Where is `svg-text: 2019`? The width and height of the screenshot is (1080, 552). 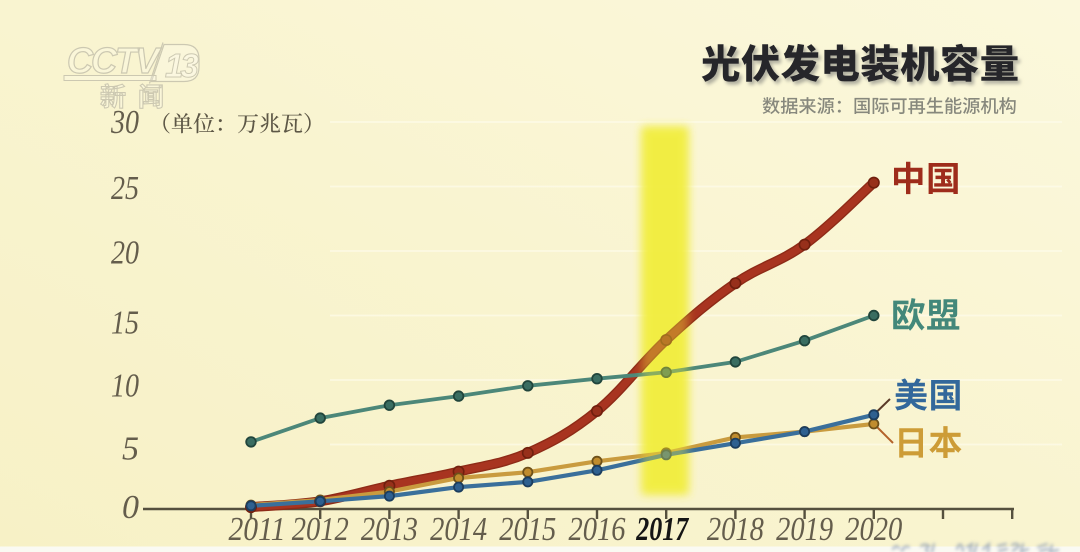 svg-text: 2019 is located at coordinates (804, 529).